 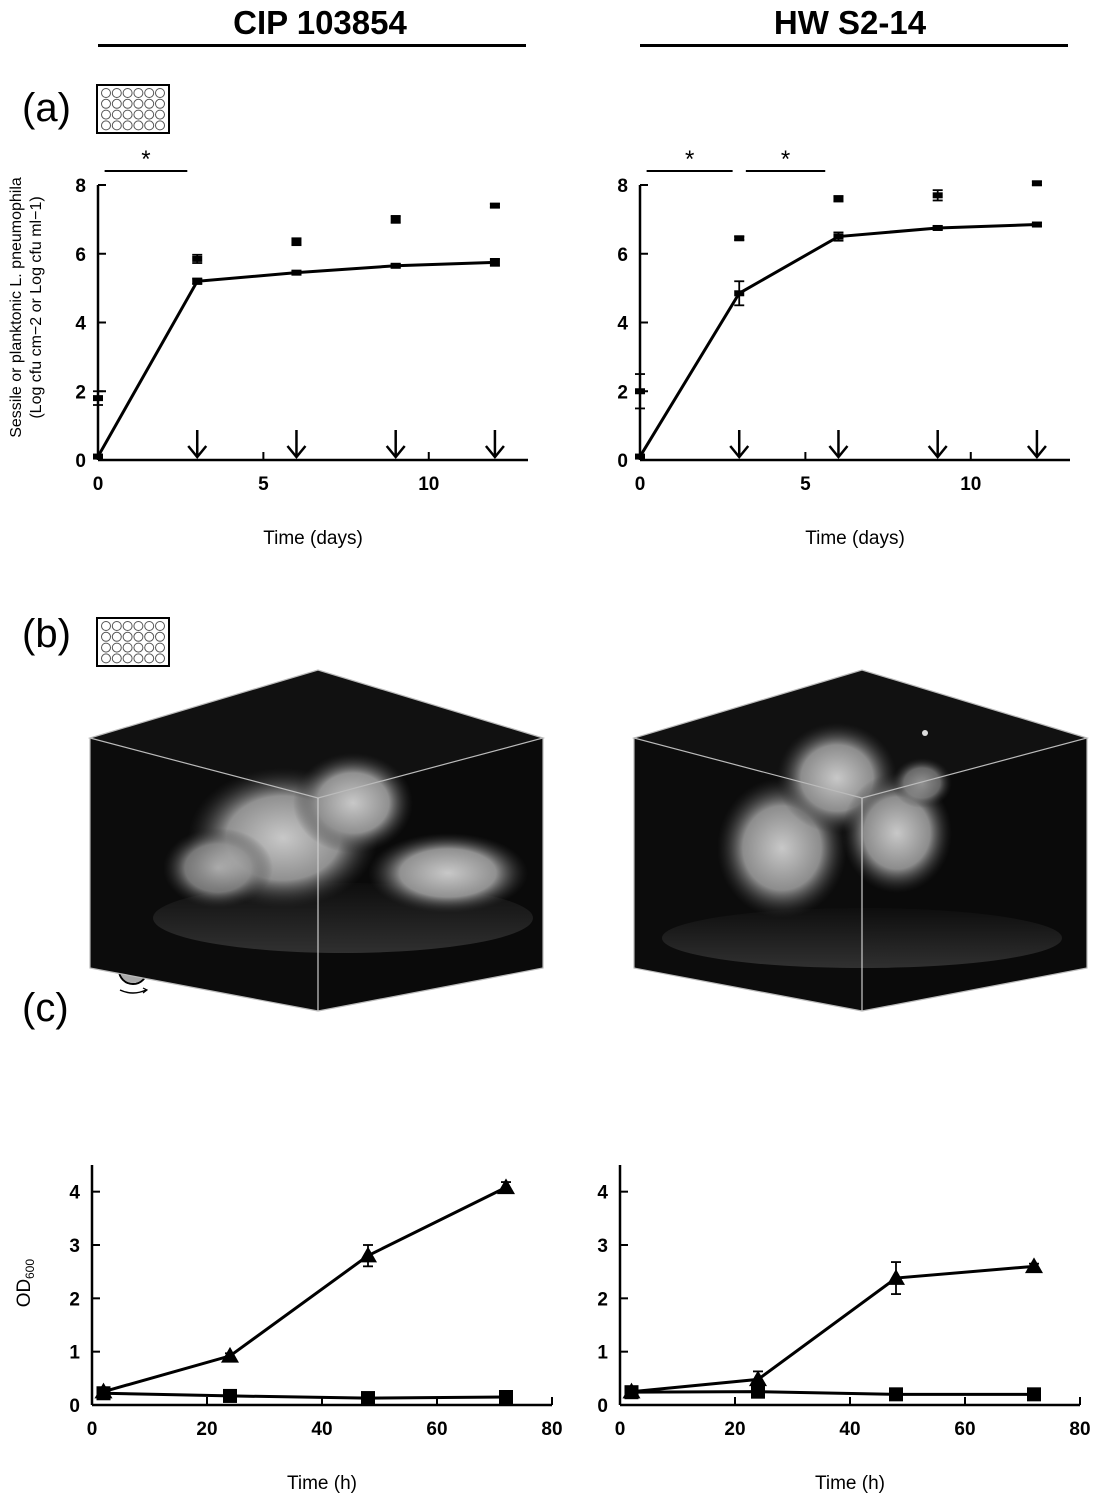 I want to click on y-axis-label: OD, so click(x=24, y=1293).